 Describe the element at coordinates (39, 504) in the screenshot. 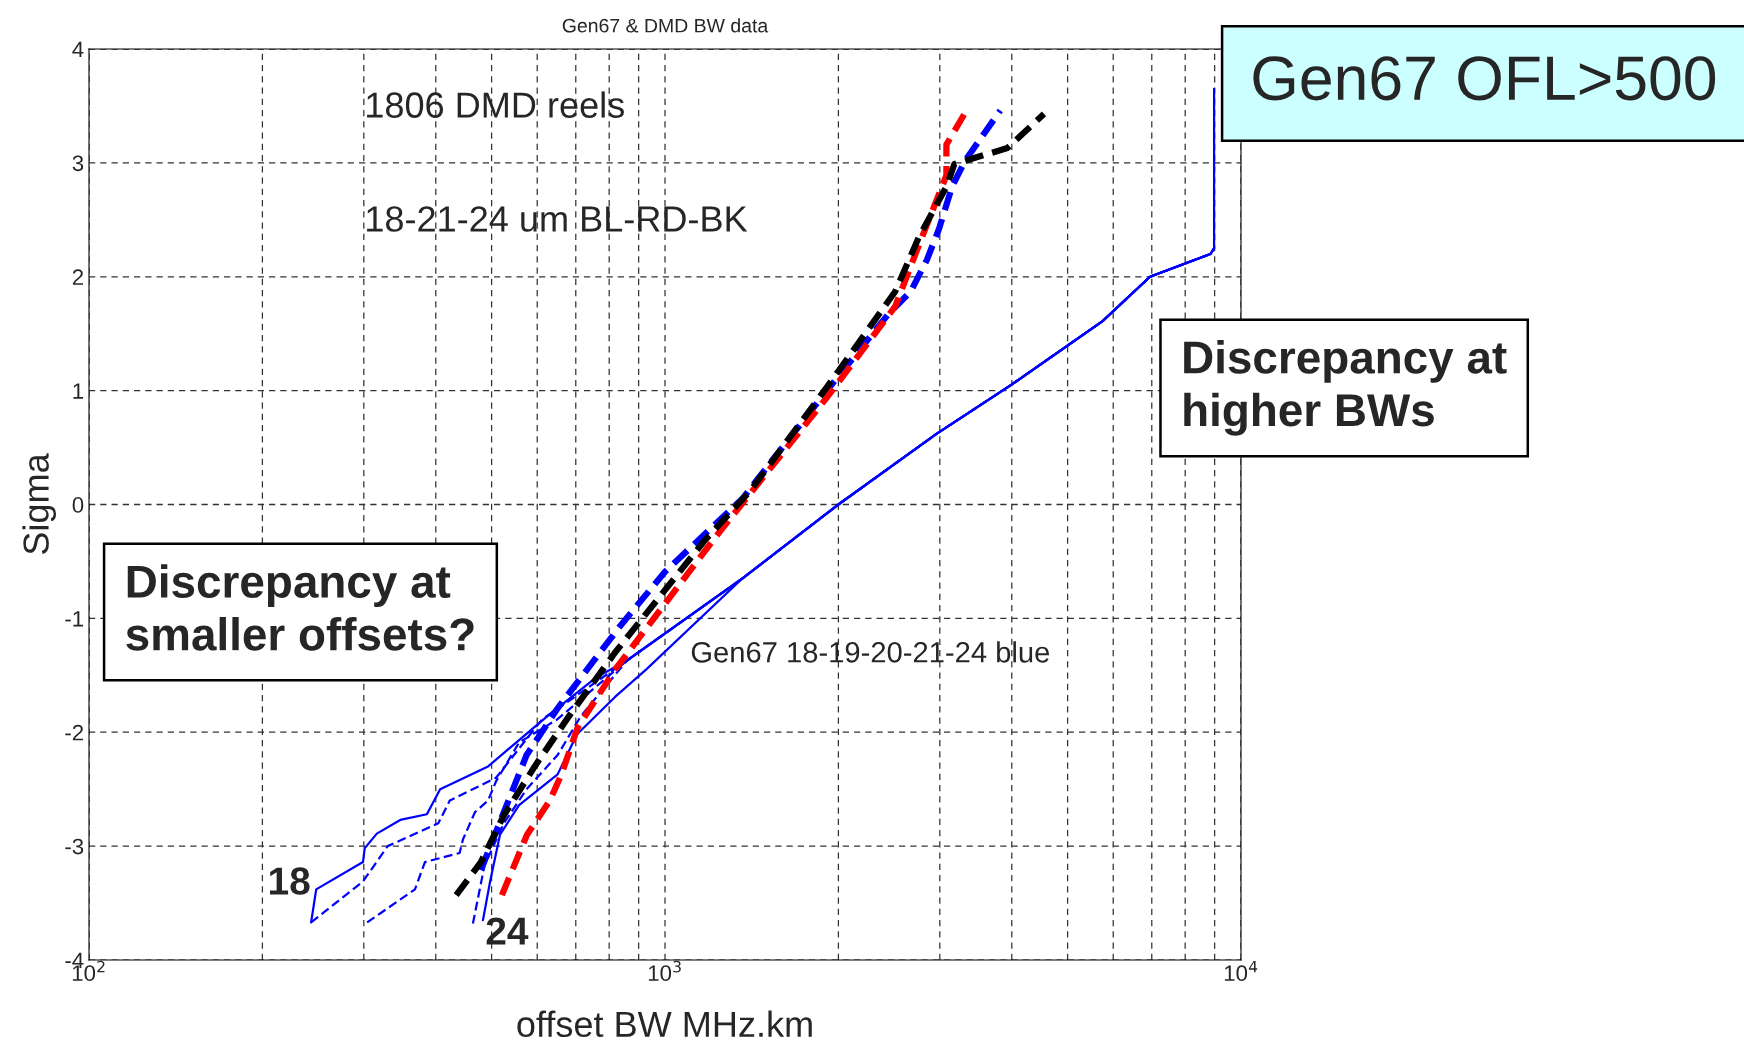

I see `y-axis-title: Sigma` at that location.